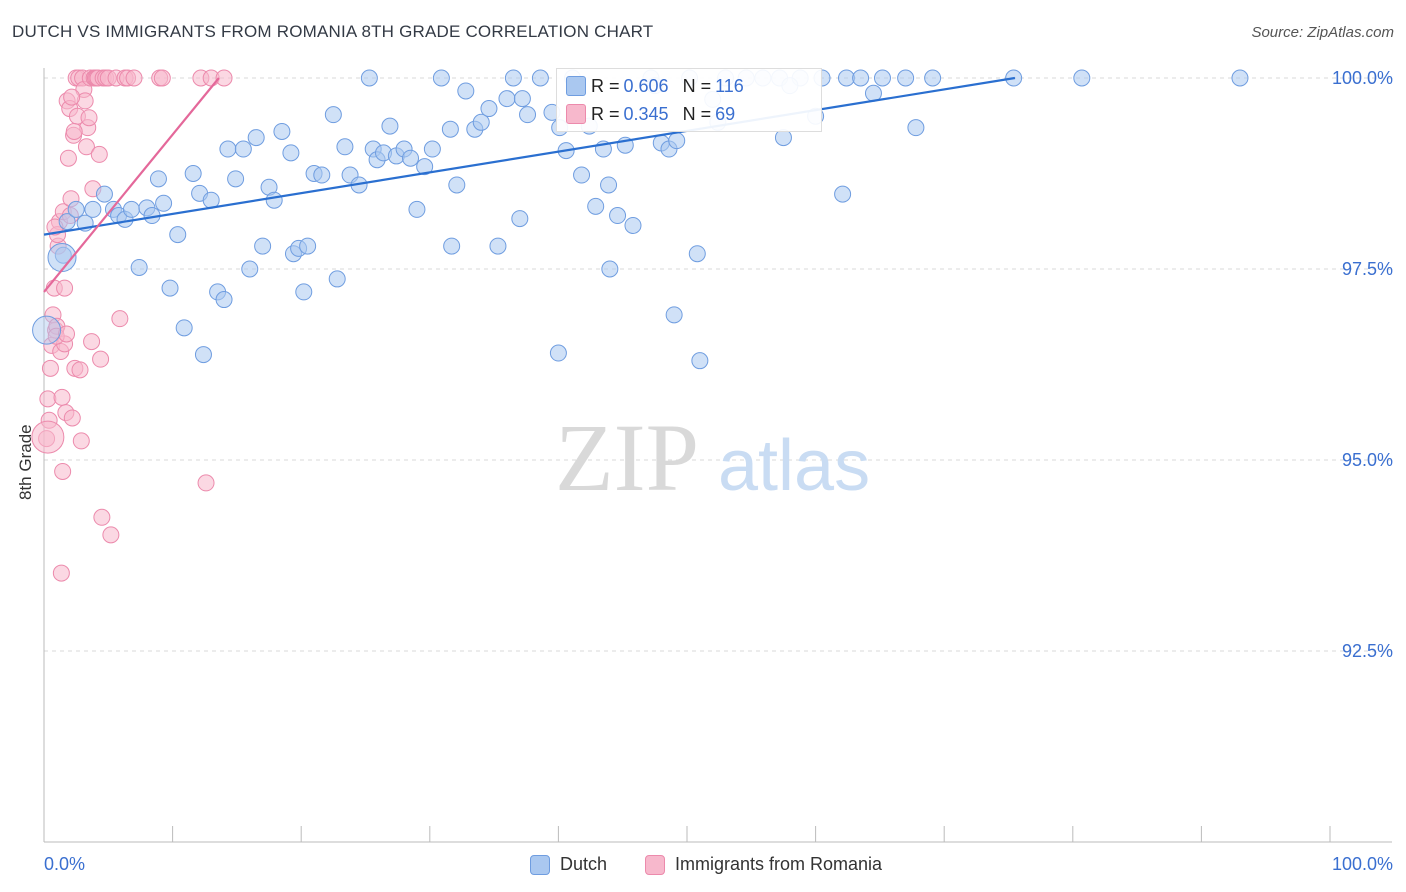  What do you see at coordinates (131, 185) in the screenshot?
I see `romania-trend-line` at bounding box center [131, 185].